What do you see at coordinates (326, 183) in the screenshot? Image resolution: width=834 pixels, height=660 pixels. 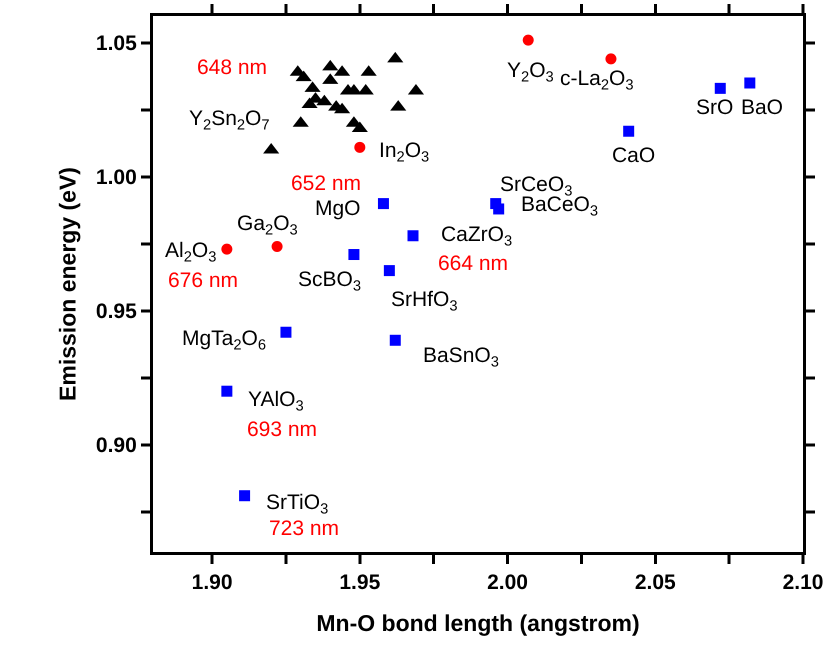 I see `annotation: 652 nm` at bounding box center [326, 183].